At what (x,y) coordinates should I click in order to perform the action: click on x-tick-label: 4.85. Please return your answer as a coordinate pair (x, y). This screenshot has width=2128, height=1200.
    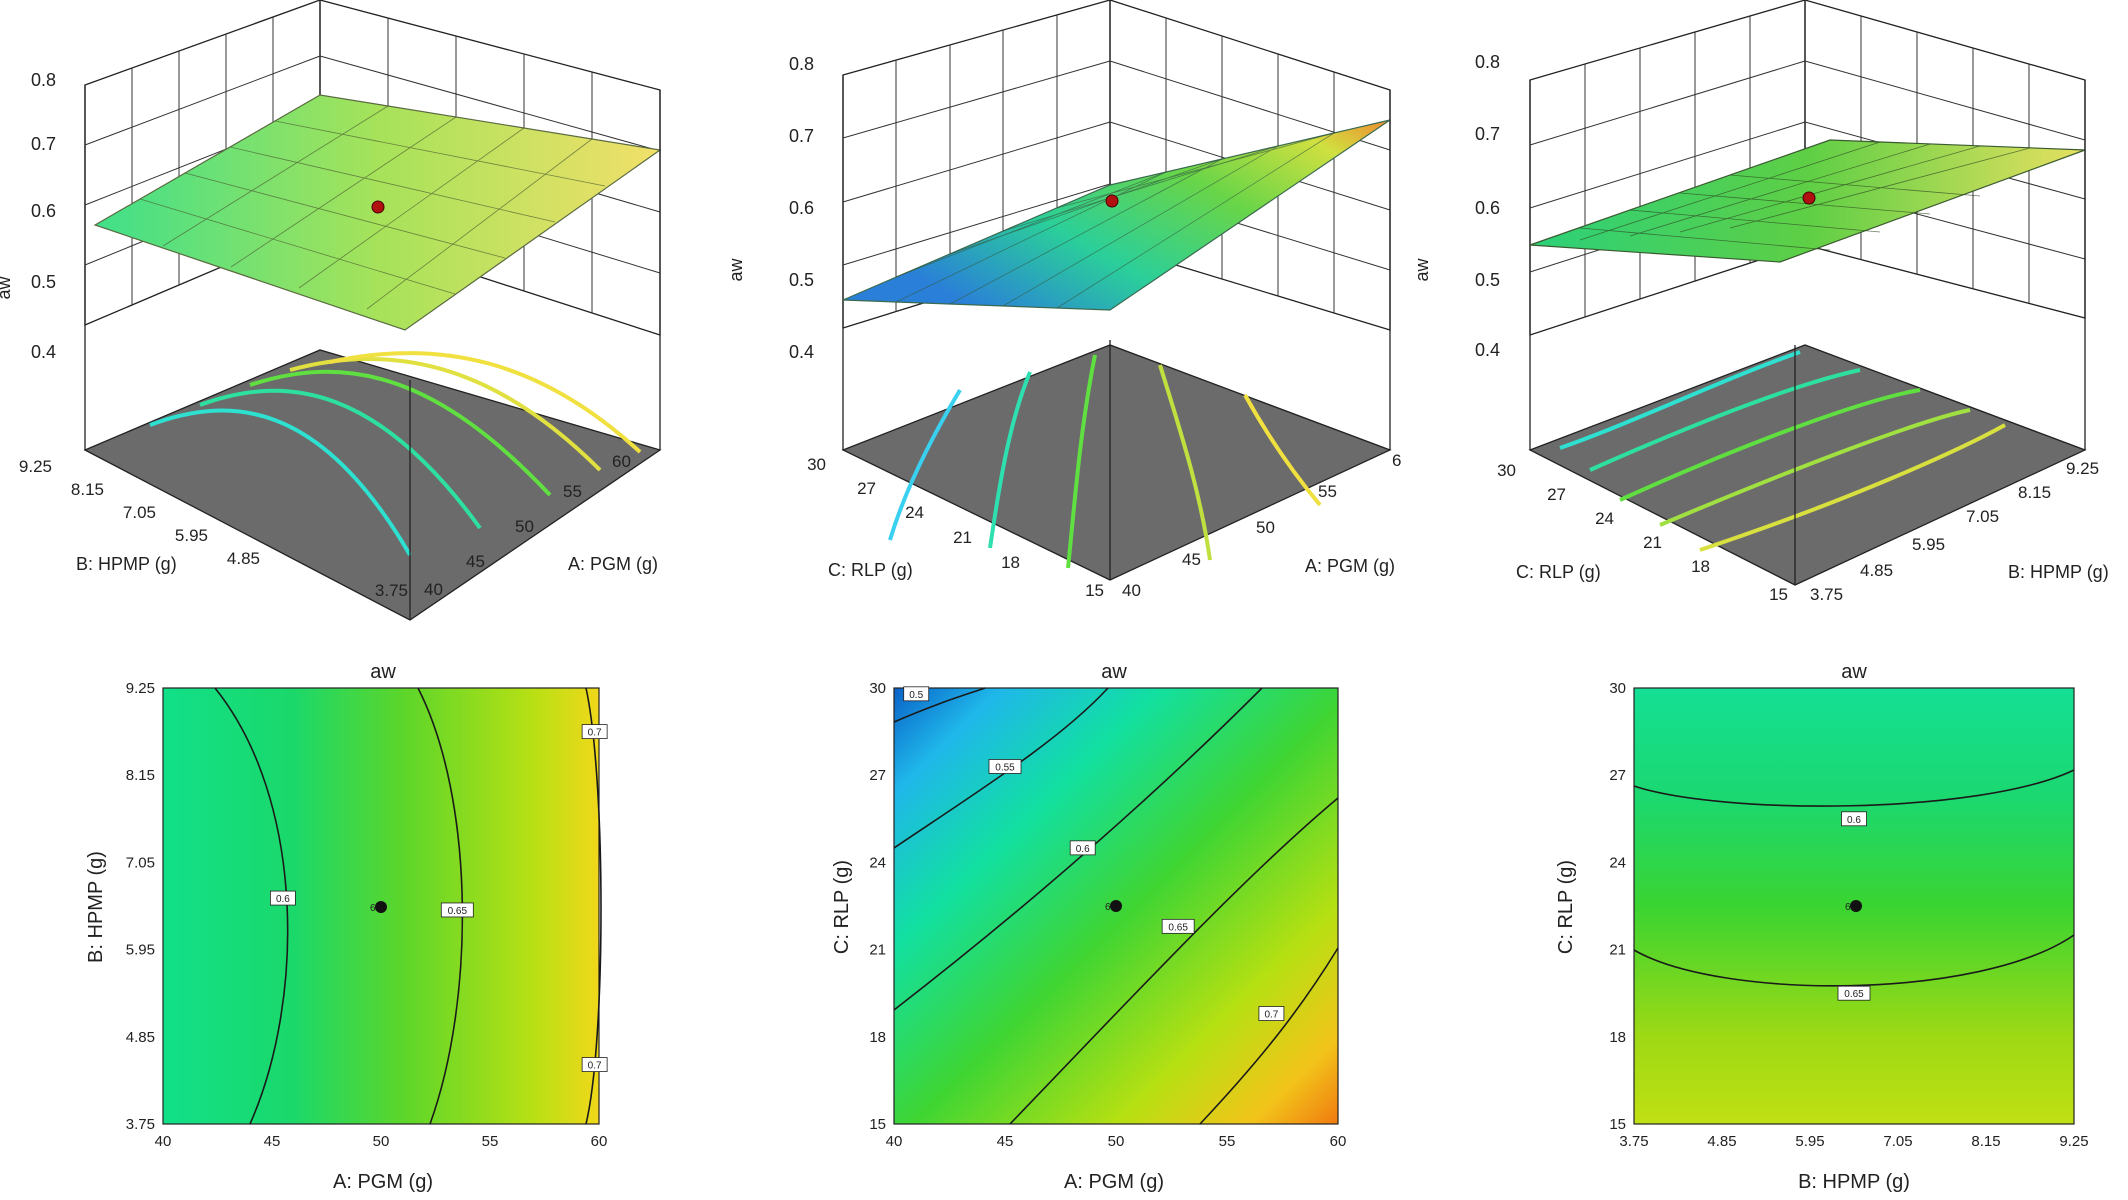
    Looking at the image, I should click on (1721, 1141).